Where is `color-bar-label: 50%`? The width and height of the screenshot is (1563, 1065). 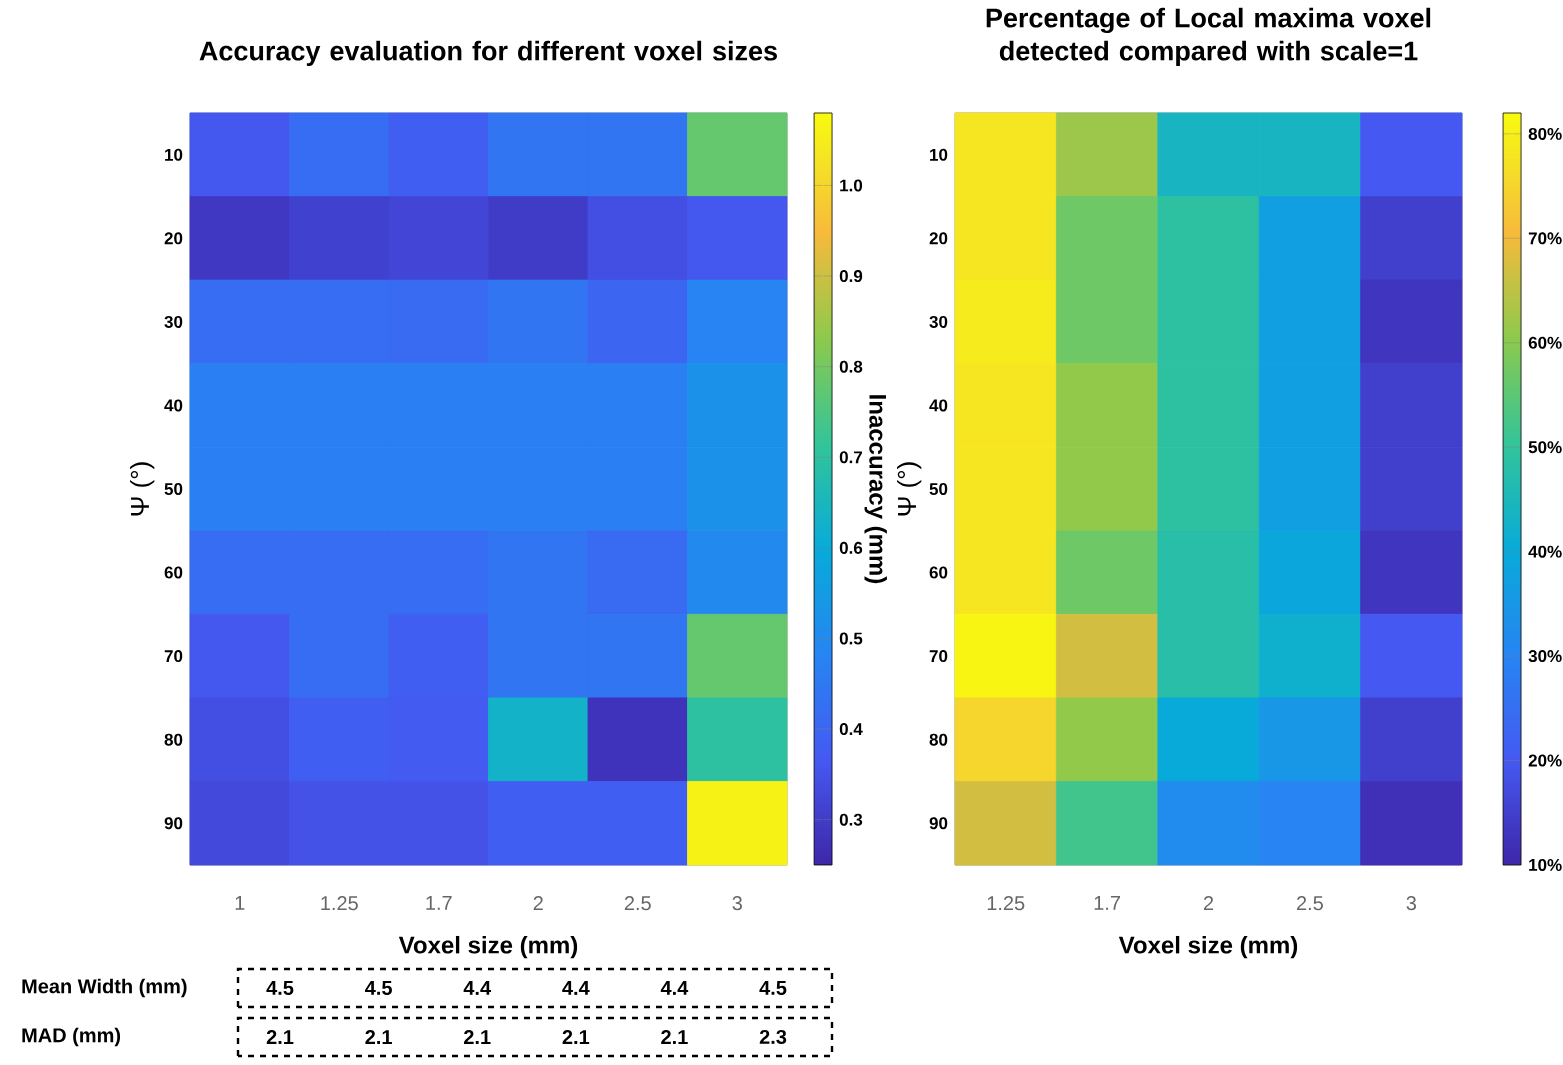
color-bar-label: 50% is located at coordinates (1545, 447).